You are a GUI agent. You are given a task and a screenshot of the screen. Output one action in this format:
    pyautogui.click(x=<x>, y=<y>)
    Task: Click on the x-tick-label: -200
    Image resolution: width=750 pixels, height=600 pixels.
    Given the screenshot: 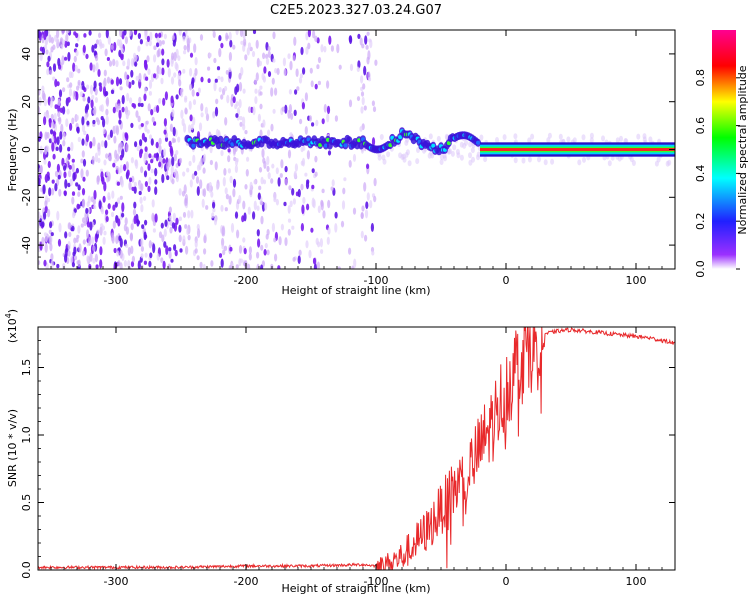 What is the action you would take?
    pyautogui.click(x=246, y=280)
    